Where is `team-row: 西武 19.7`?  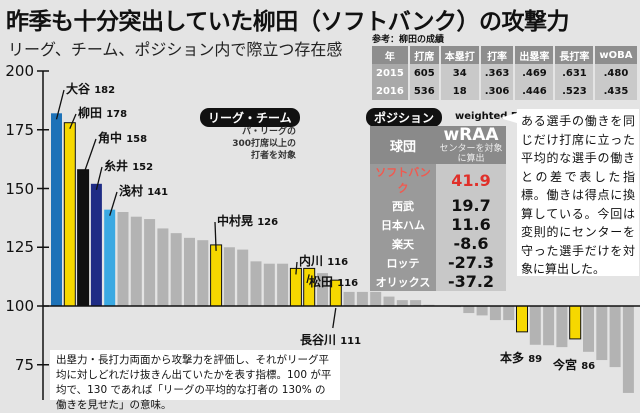 team-row: 西武 19.7 is located at coordinates (438, 205).